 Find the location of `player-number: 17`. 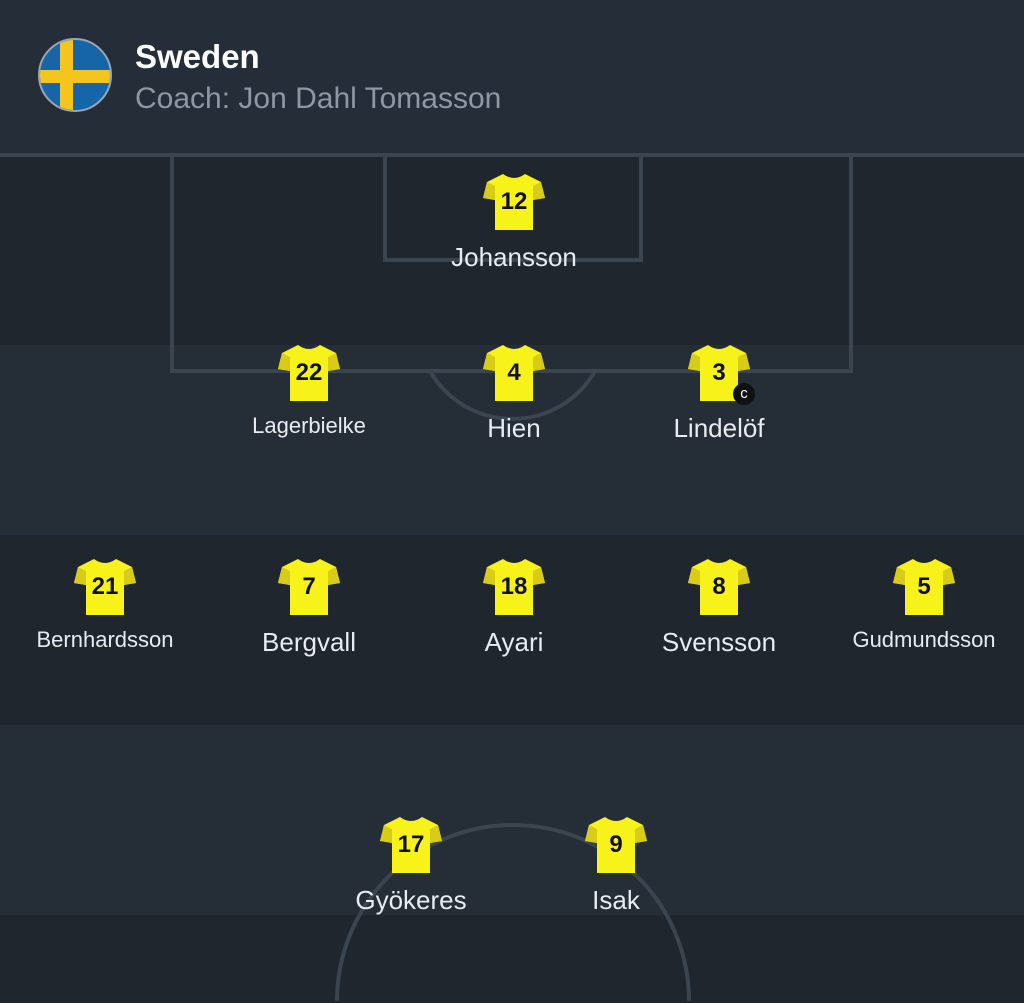

player-number: 17 is located at coordinates (411, 844).